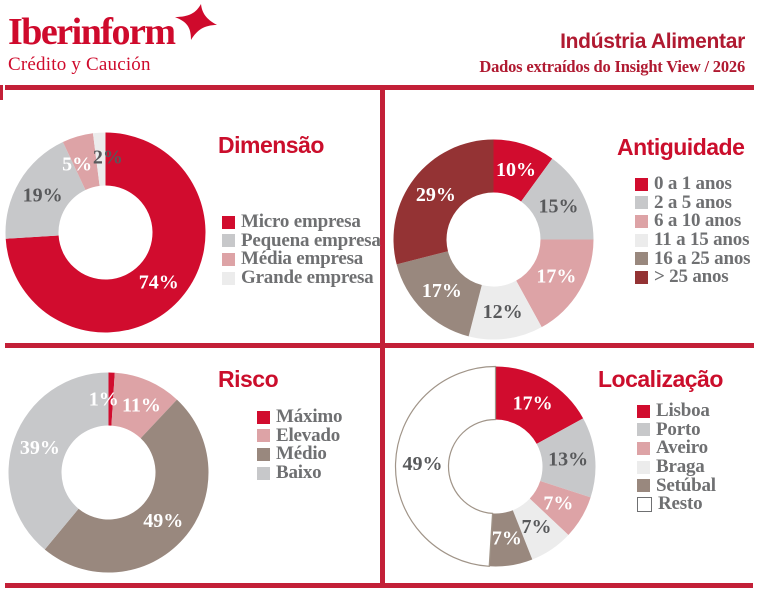 Image resolution: width=759 pixels, height=594 pixels. I want to click on divider-left-stub, so click(1, 92).